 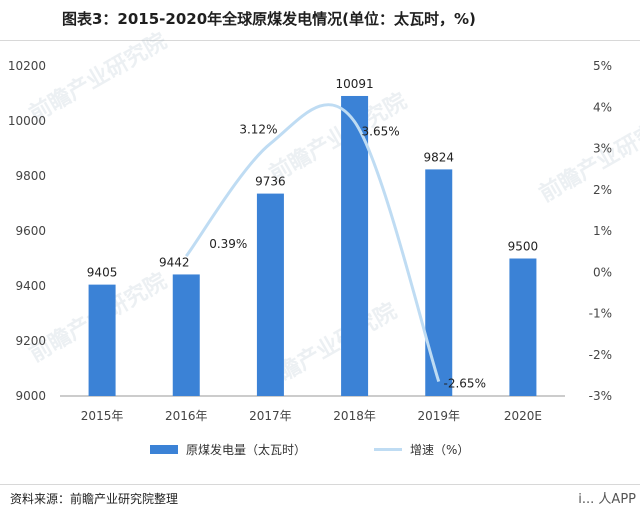 What do you see at coordinates (228, 244) in the screenshot?
I see `line-value-label: 0.39%` at bounding box center [228, 244].